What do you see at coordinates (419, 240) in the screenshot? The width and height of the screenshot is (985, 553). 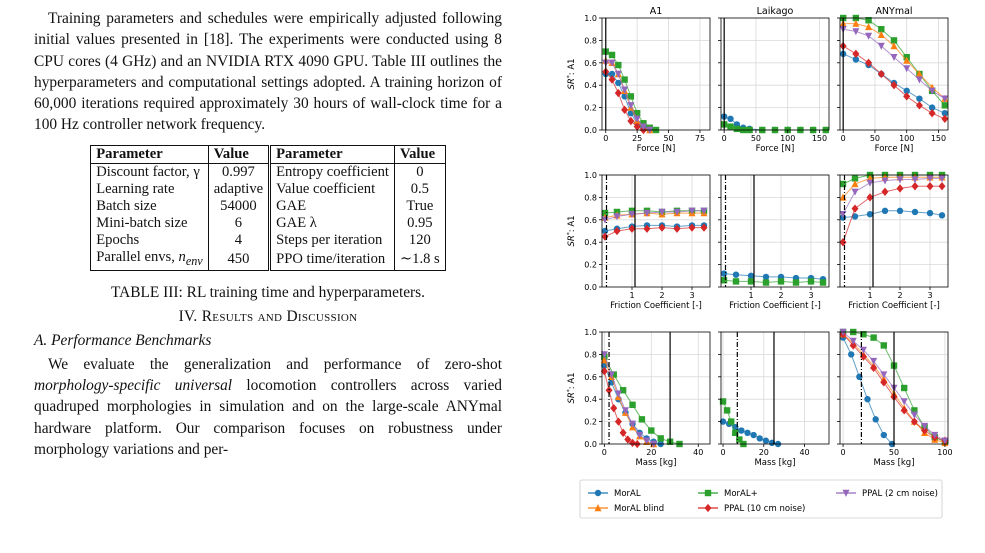 I see `table-cell: 120` at bounding box center [419, 240].